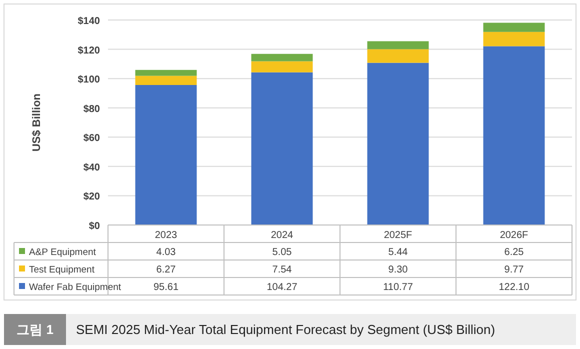 The width and height of the screenshot is (580, 349). I want to click on data-label: 104.27, so click(282, 287).